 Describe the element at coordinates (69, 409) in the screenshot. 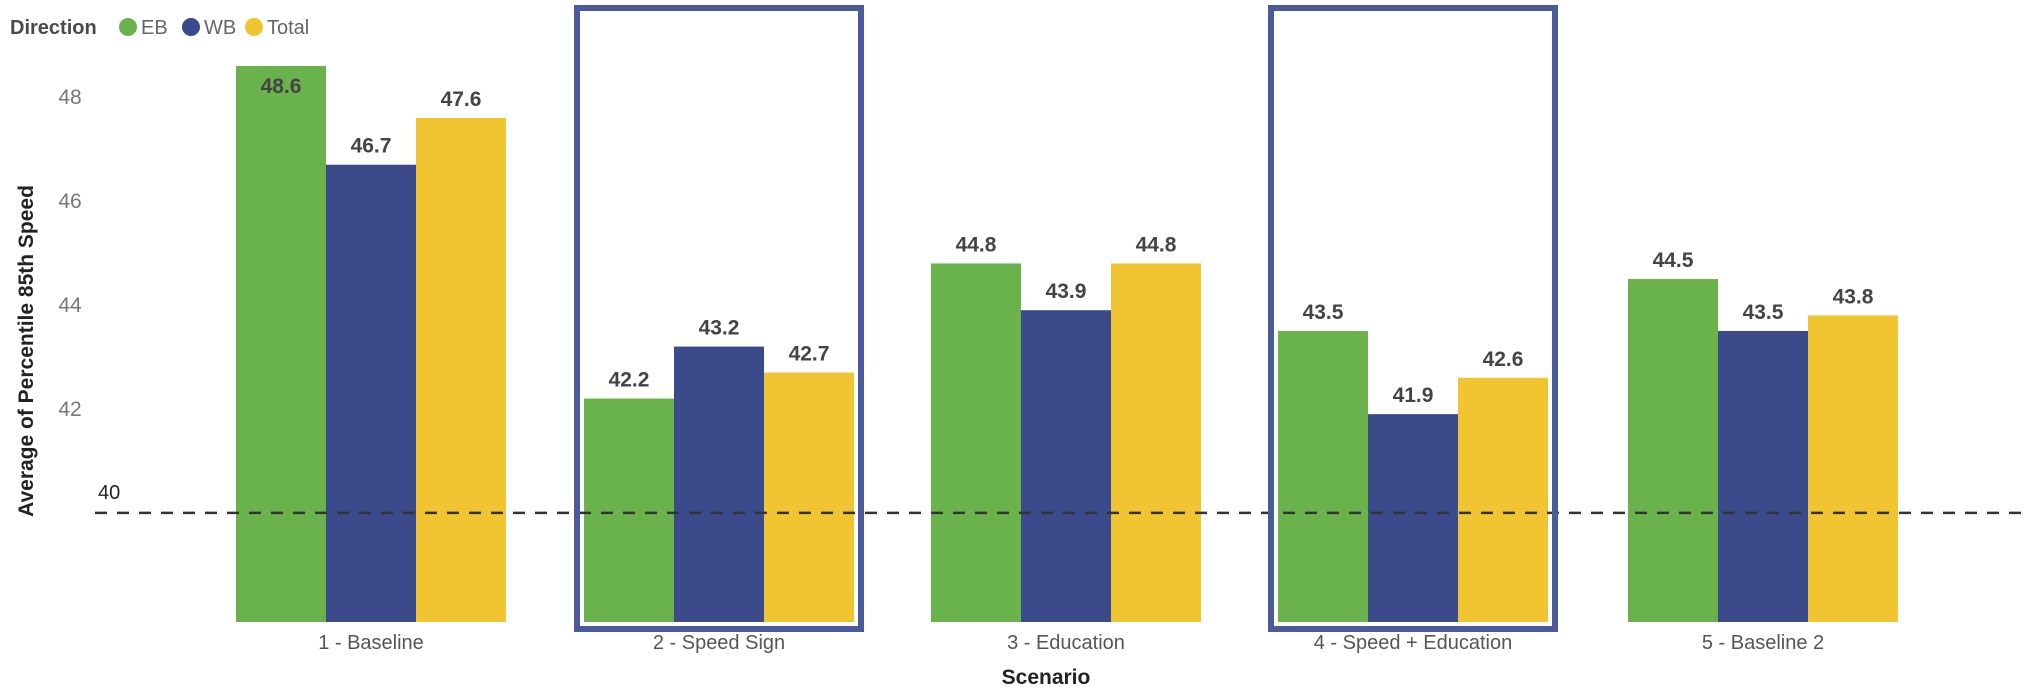

I see `y-tick-label: 42` at that location.